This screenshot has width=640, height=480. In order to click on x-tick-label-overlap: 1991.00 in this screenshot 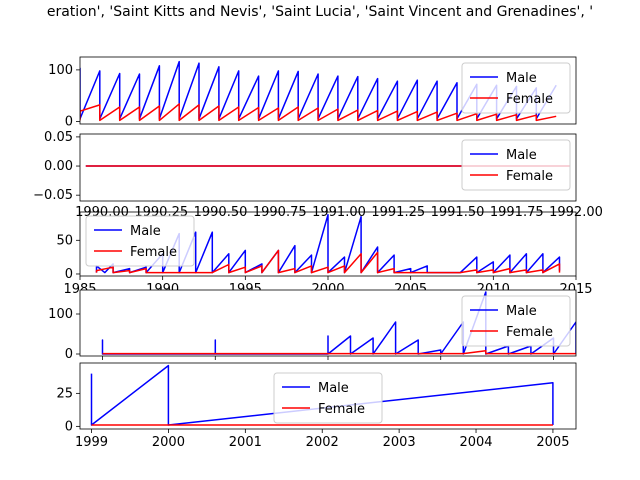, I will do `click(339, 212)`.